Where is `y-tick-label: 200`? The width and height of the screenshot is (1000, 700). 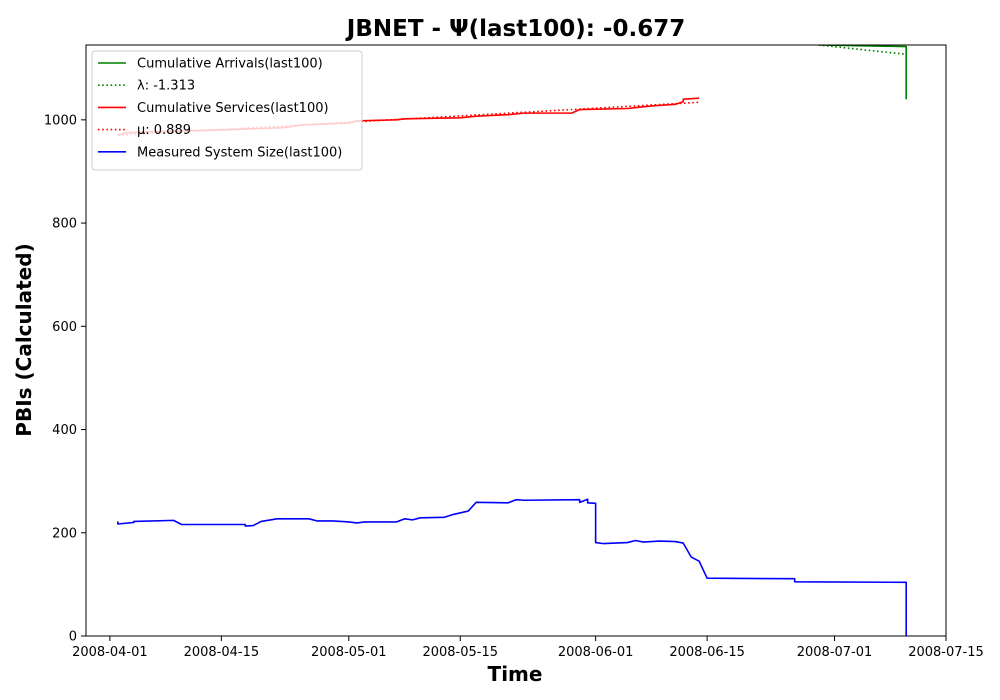
y-tick-label: 200 is located at coordinates (64, 533).